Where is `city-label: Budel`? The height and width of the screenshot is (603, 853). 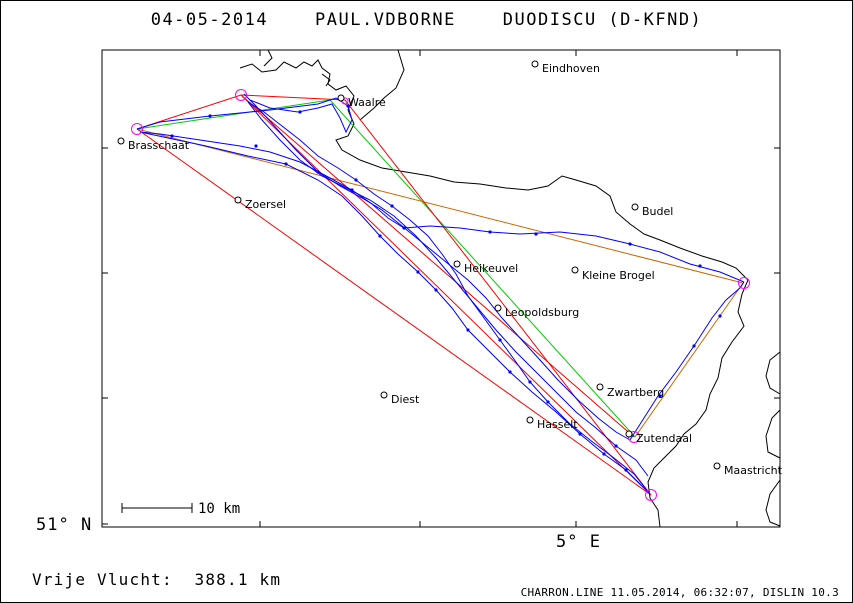
city-label: Budel is located at coordinates (657, 211).